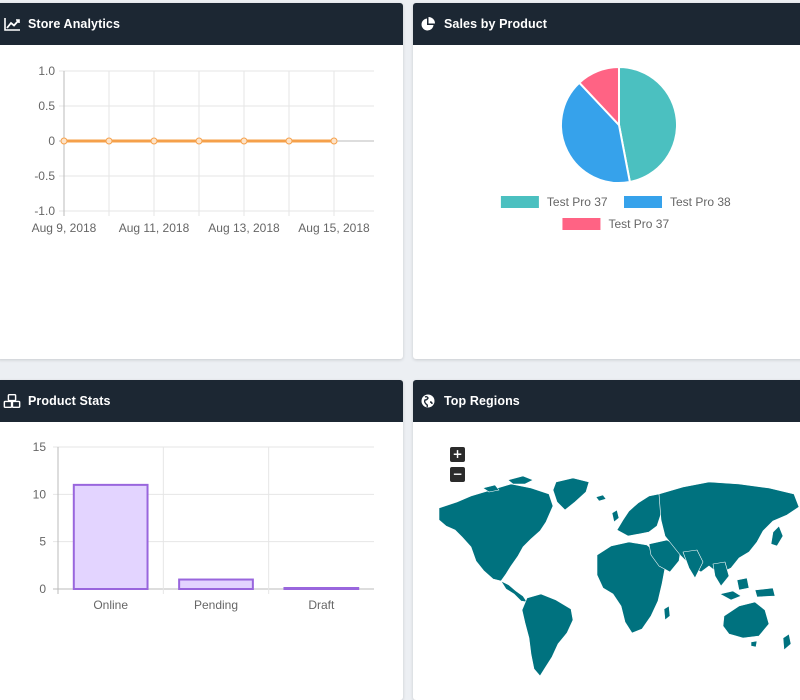  I want to click on map-region-indonesia, so click(730, 595).